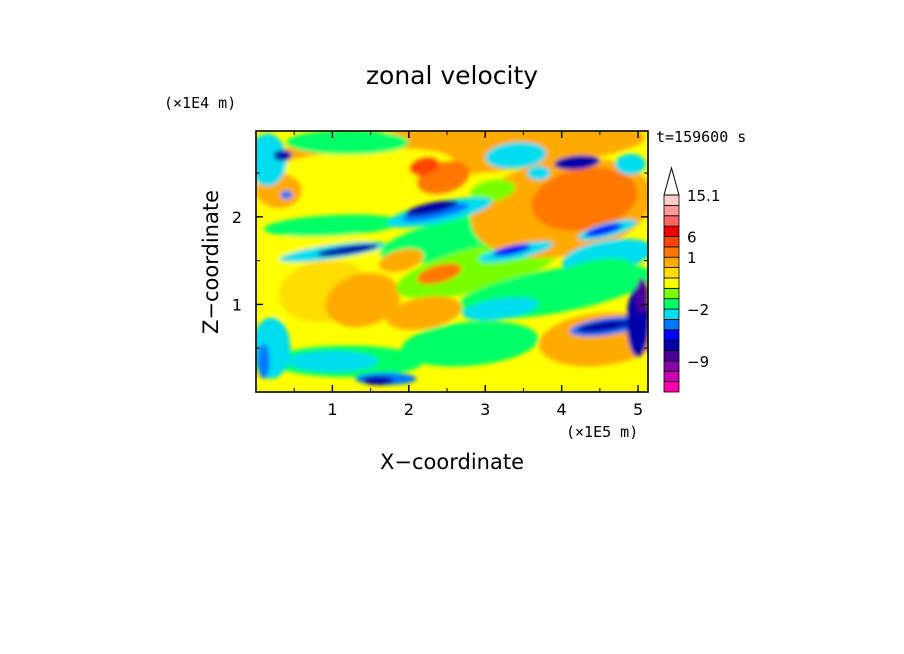 The image size is (904, 654). What do you see at coordinates (409, 409) in the screenshot?
I see `x-tick-label-2: 2` at bounding box center [409, 409].